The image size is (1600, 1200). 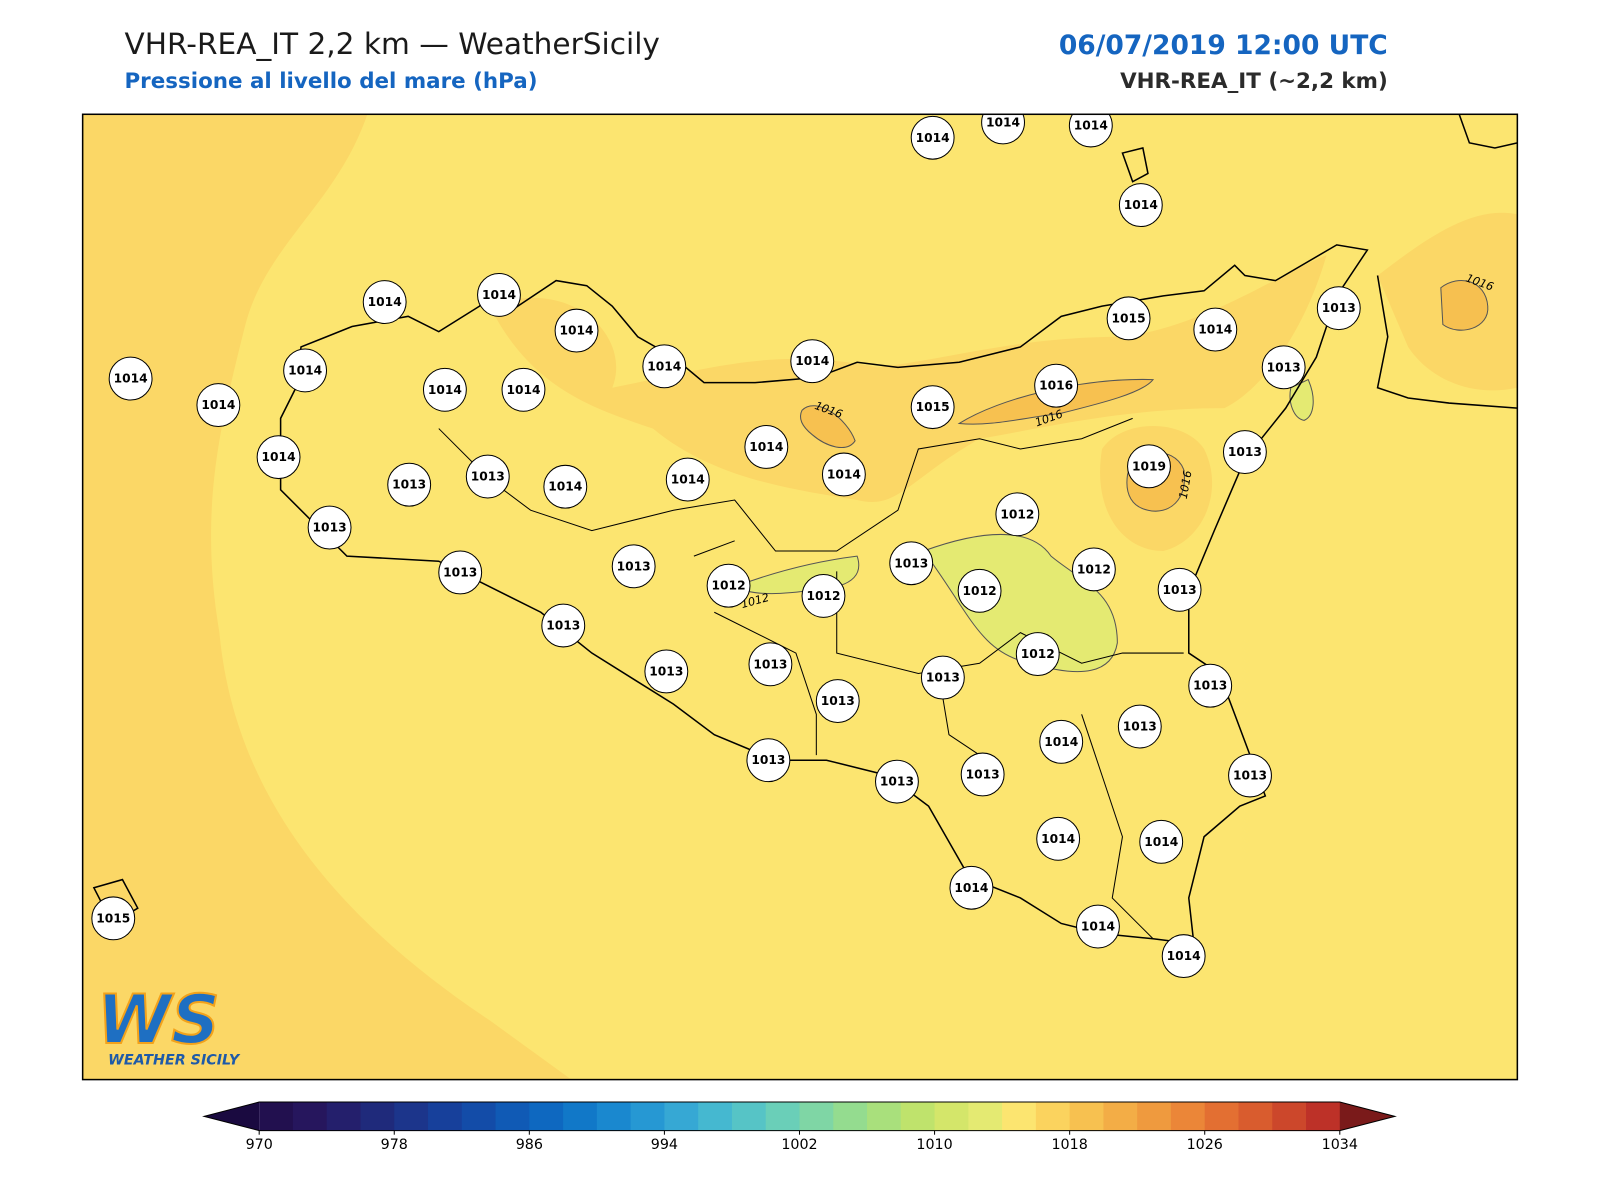 What do you see at coordinates (158, 1019) in the screenshot?
I see `logo-mark: WS` at bounding box center [158, 1019].